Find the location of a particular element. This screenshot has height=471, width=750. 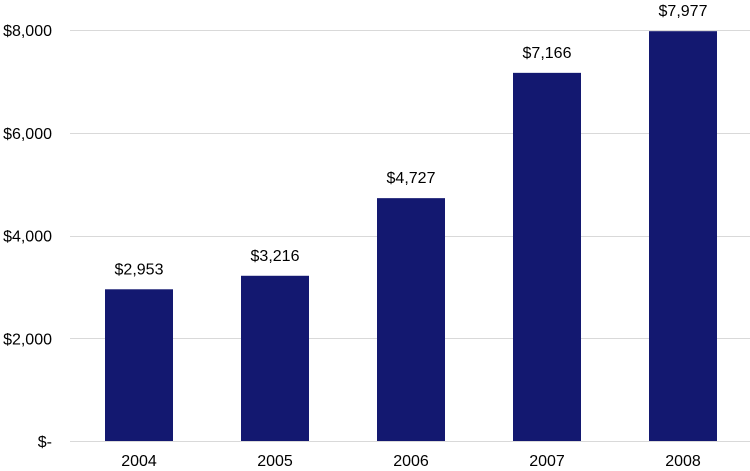

y-tick-label: $2,000 is located at coordinates (27, 339).